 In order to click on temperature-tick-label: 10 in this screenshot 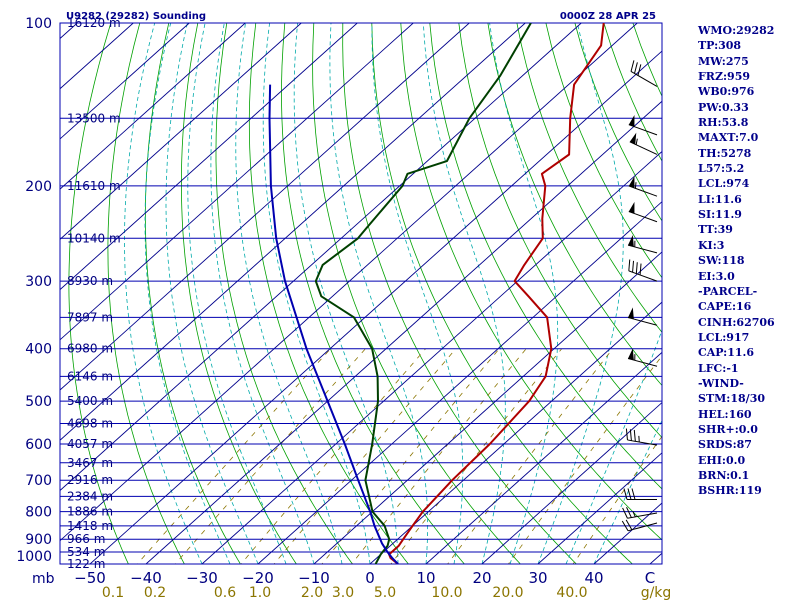, I will do `click(425, 578)`.